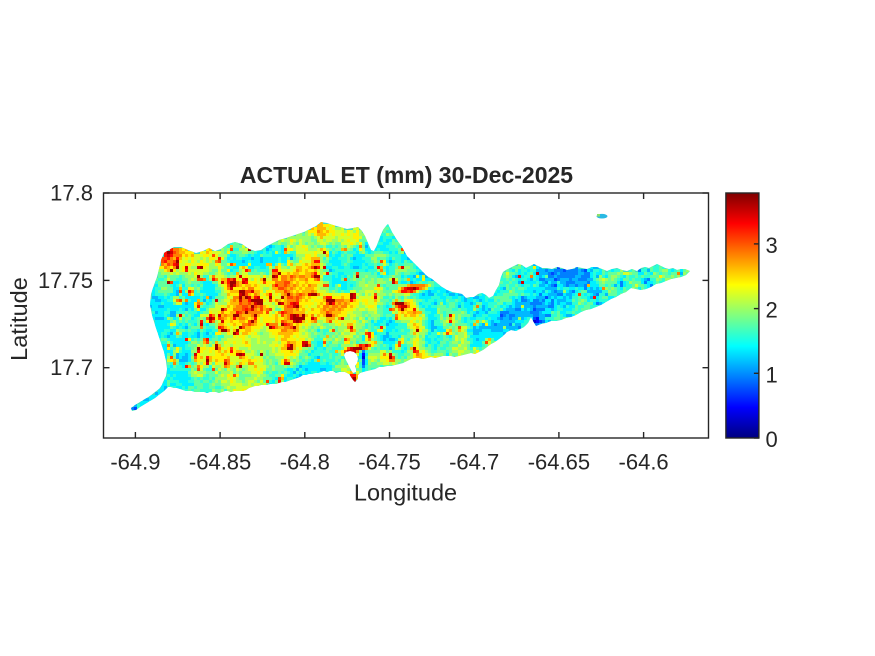  What do you see at coordinates (474, 462) in the screenshot?
I see `svg-text: -64.7` at bounding box center [474, 462].